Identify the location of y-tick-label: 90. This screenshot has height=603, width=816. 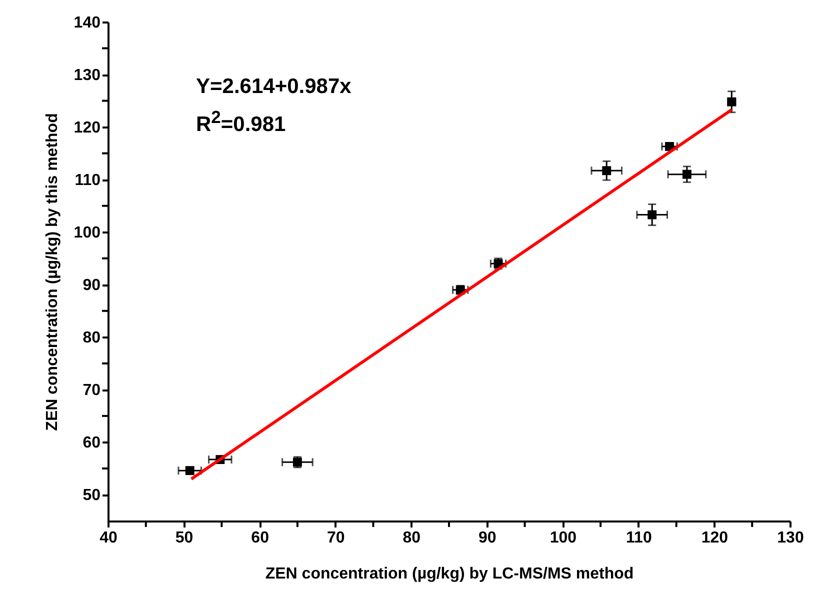
(91, 285).